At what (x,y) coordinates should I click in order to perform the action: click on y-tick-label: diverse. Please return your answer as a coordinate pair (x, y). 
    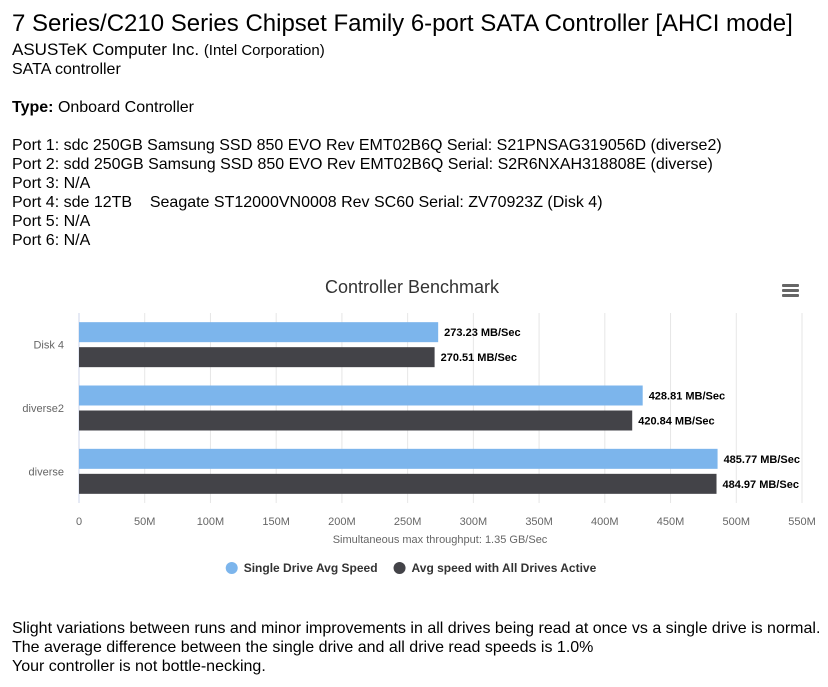
    Looking at the image, I should click on (46, 472).